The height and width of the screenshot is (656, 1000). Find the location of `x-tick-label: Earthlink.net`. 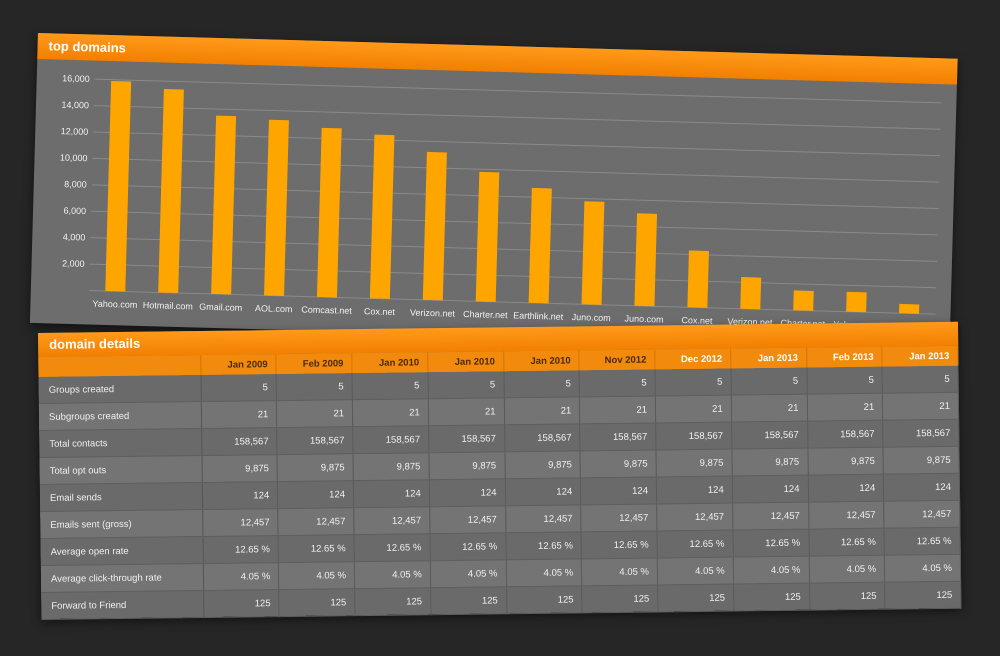

x-tick-label: Earthlink.net is located at coordinates (538, 315).